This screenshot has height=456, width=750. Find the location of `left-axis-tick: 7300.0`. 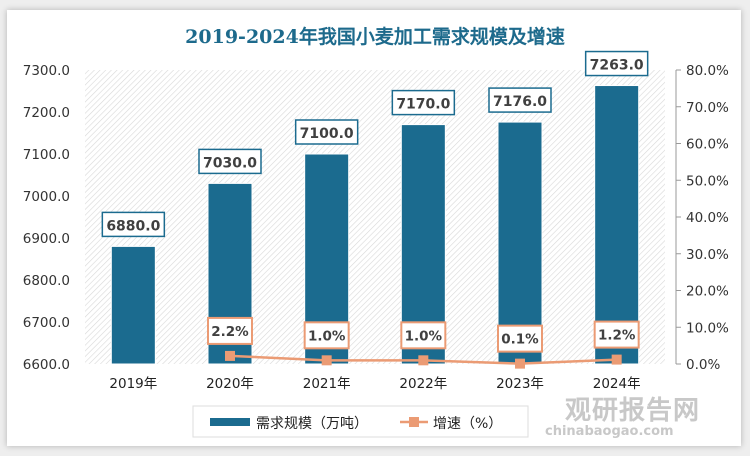

left-axis-tick: 7300.0 is located at coordinates (46, 71).